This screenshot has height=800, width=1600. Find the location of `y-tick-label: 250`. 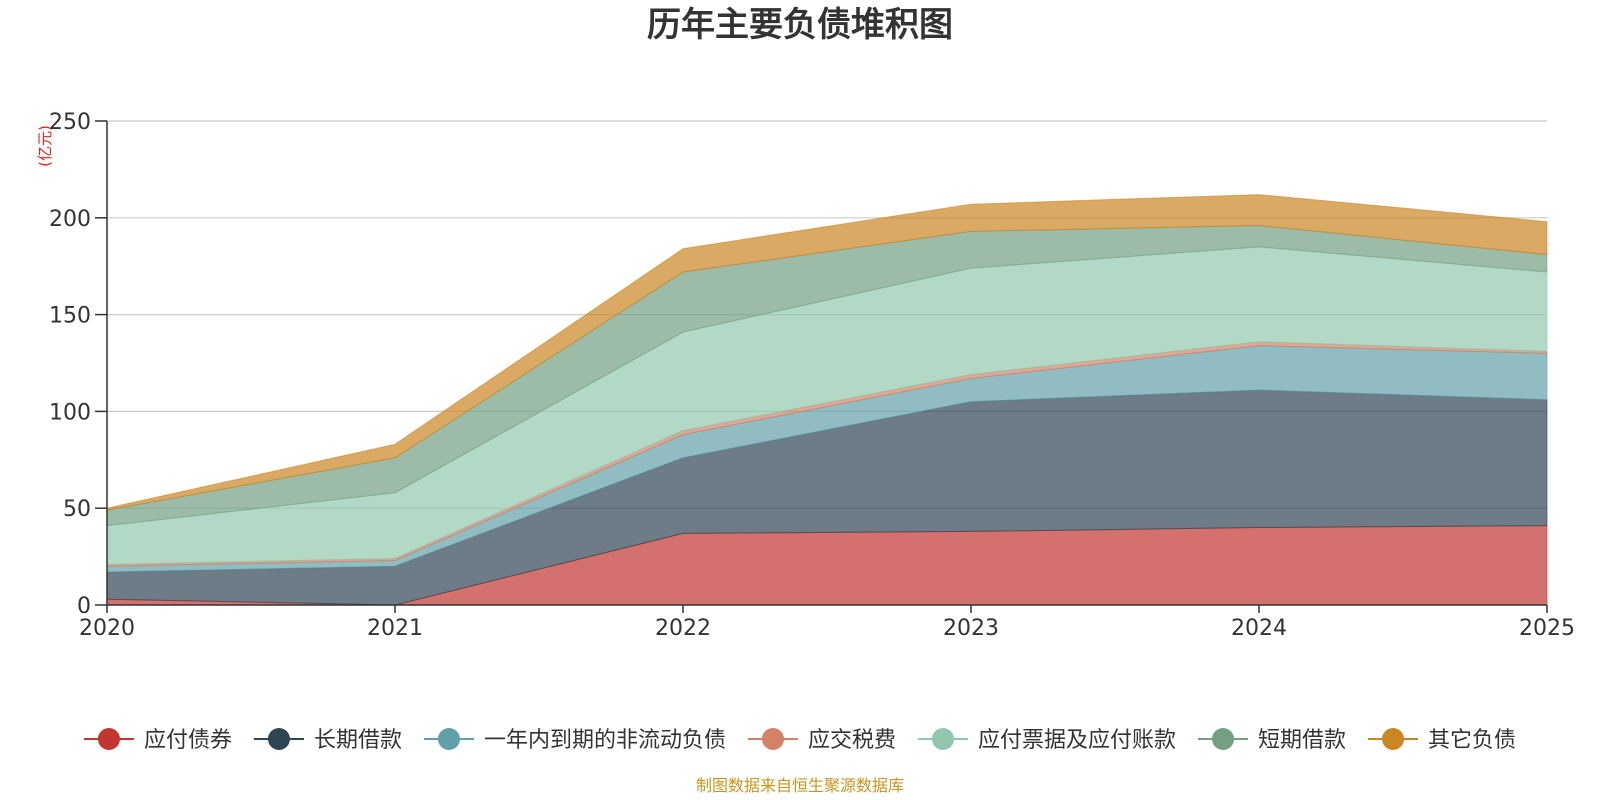

y-tick-label: 250 is located at coordinates (70, 122).